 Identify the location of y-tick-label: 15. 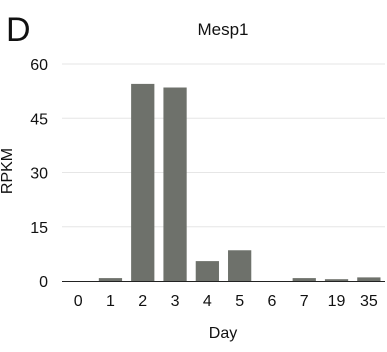
(39, 228).